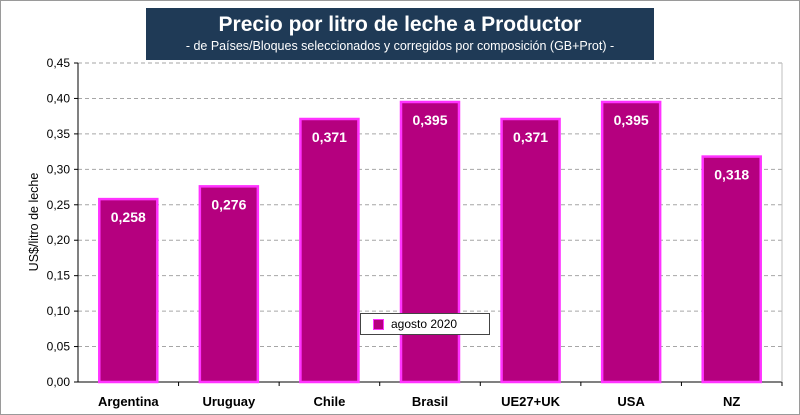  What do you see at coordinates (128, 401) in the screenshot?
I see `x-category-label: Argentina` at bounding box center [128, 401].